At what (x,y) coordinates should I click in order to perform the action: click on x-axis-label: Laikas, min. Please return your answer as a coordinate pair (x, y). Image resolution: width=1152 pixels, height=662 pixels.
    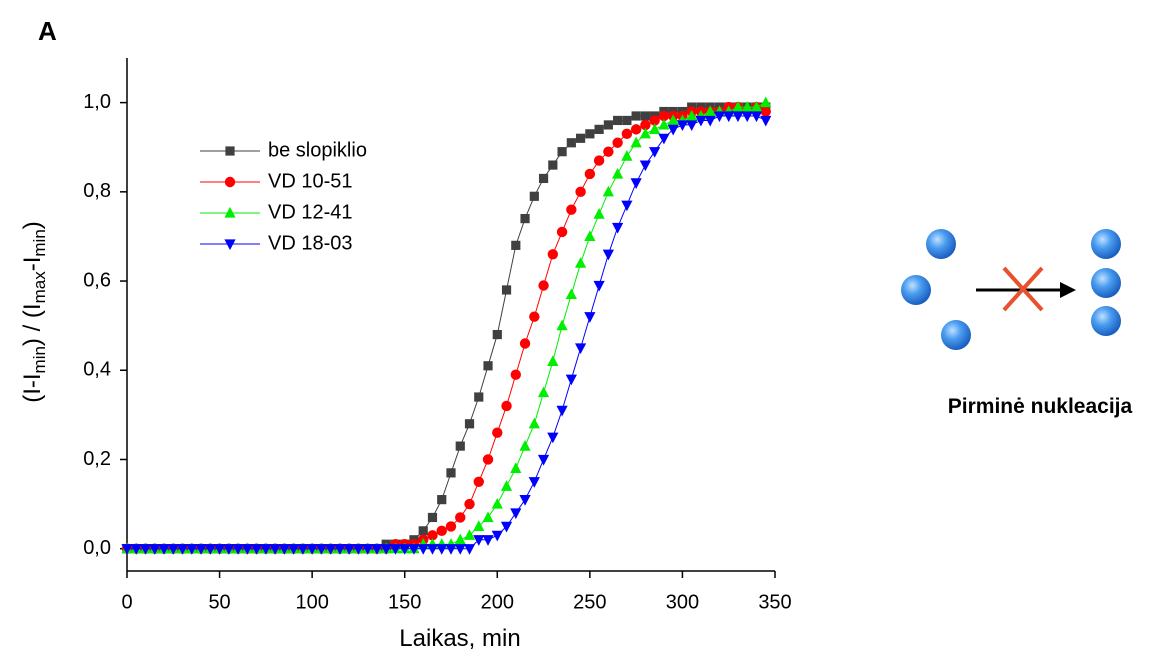
    Looking at the image, I should click on (459, 638).